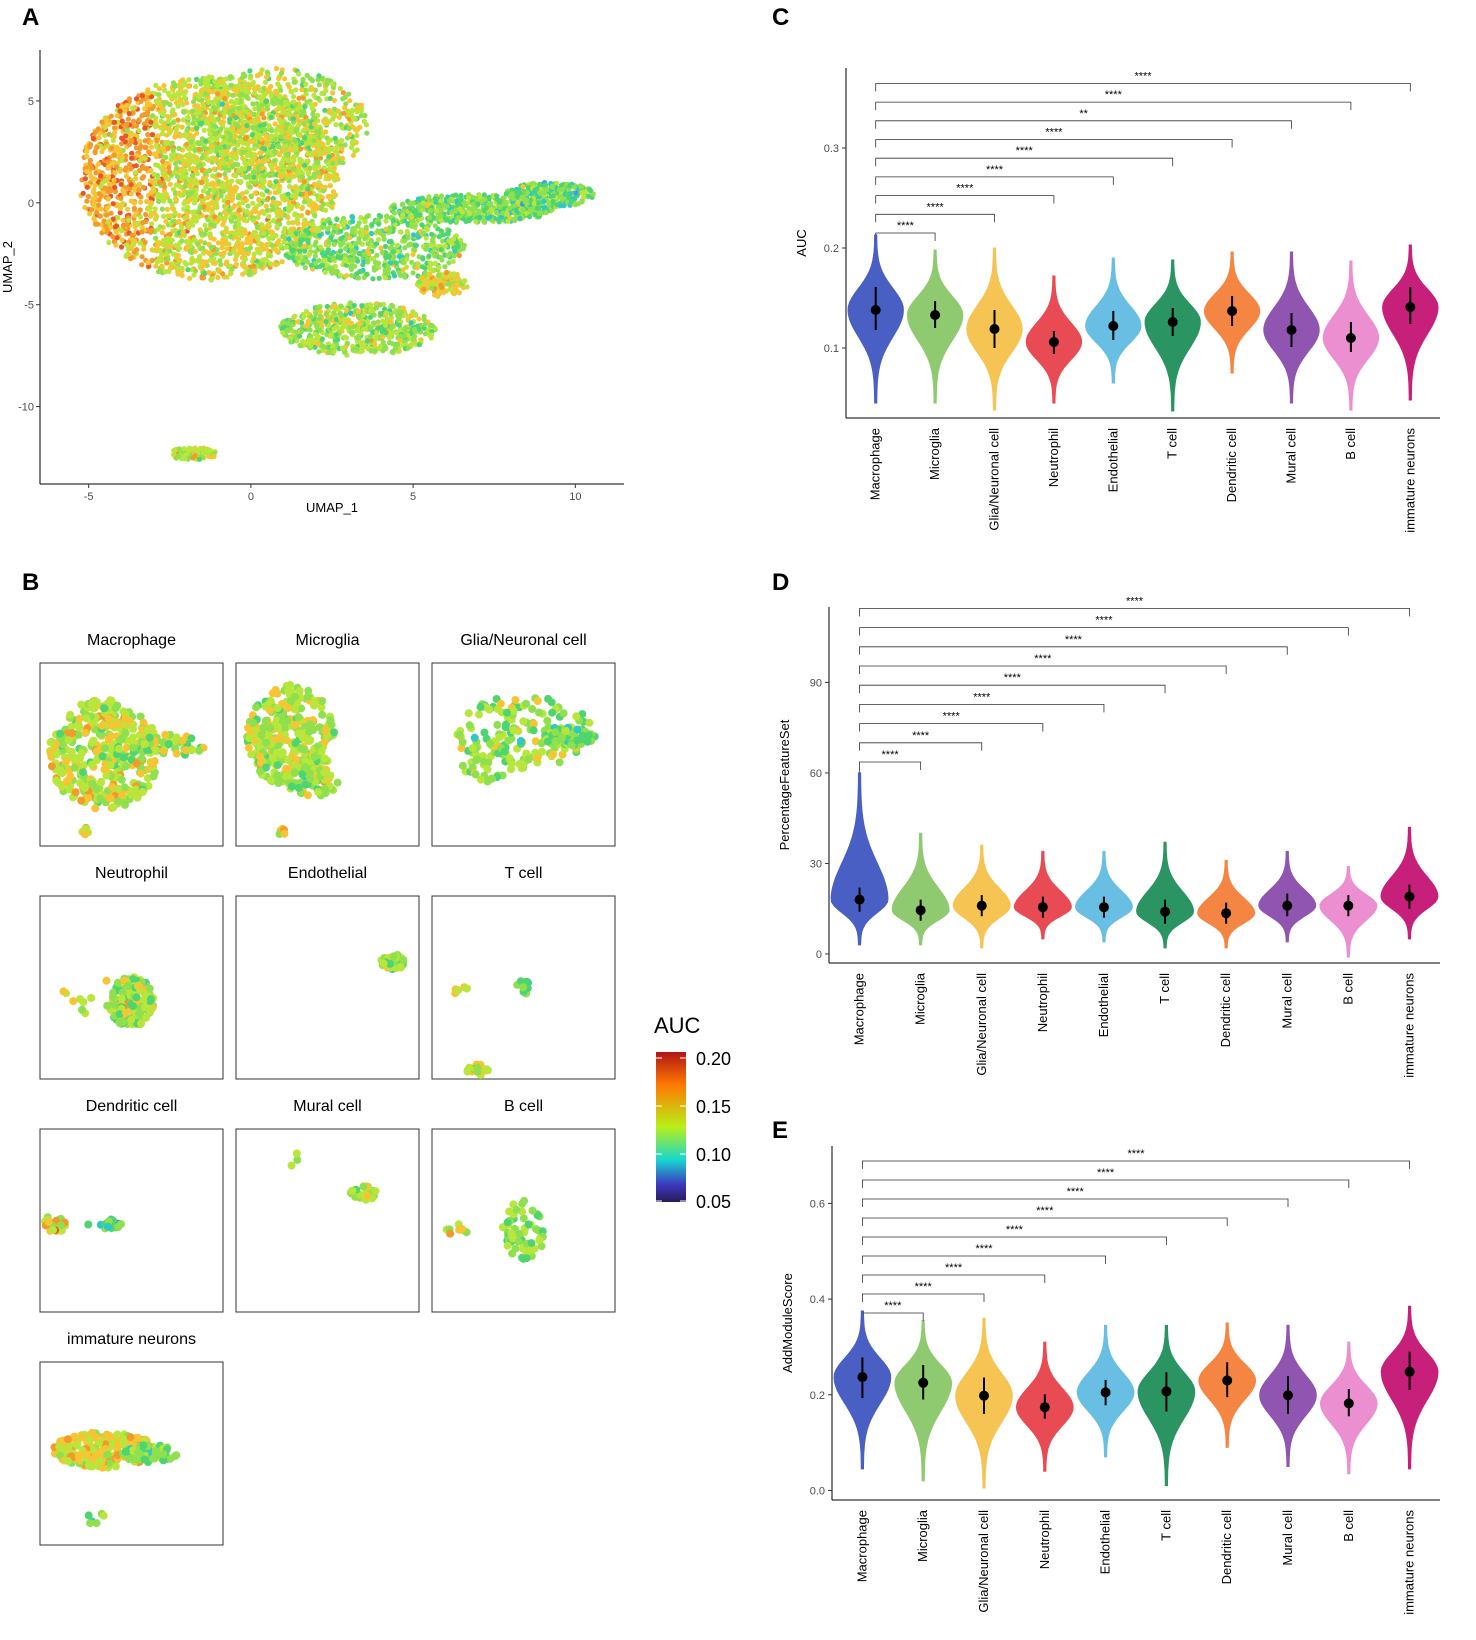  Describe the element at coordinates (30, 582) in the screenshot. I see `panel-letter-b: B` at that location.